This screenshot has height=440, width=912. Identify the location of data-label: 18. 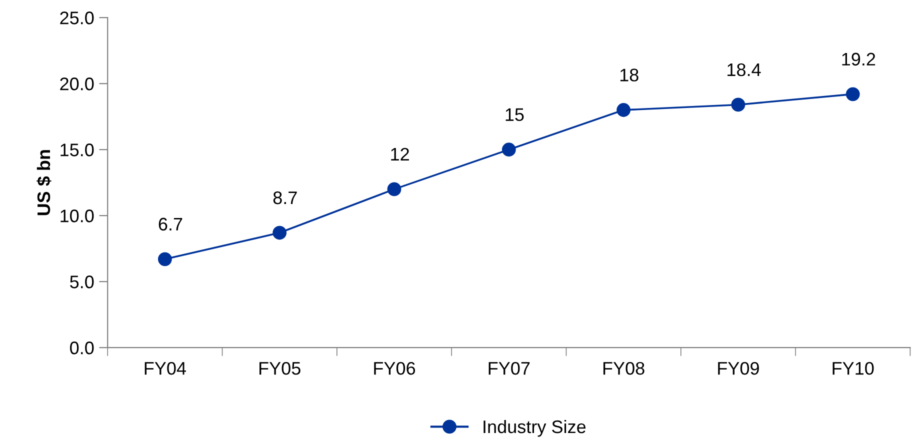
(629, 75).